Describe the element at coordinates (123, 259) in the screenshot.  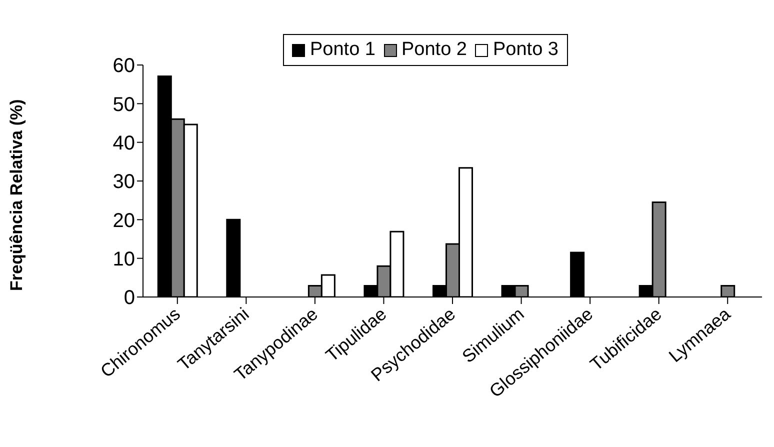
I see `y-tick-label: 10` at that location.